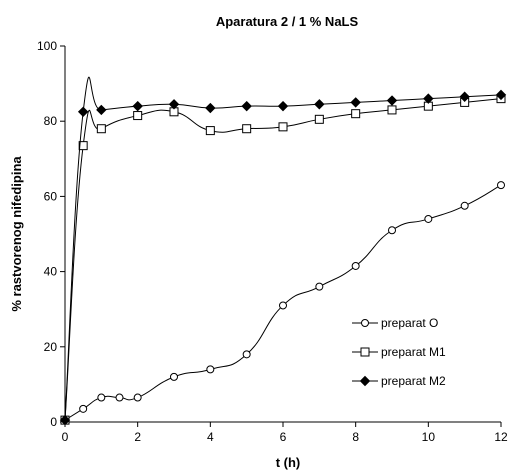 The width and height of the screenshot is (510, 473). Describe the element at coordinates (501, 437) in the screenshot. I see `x-tick-label: 12` at that location.